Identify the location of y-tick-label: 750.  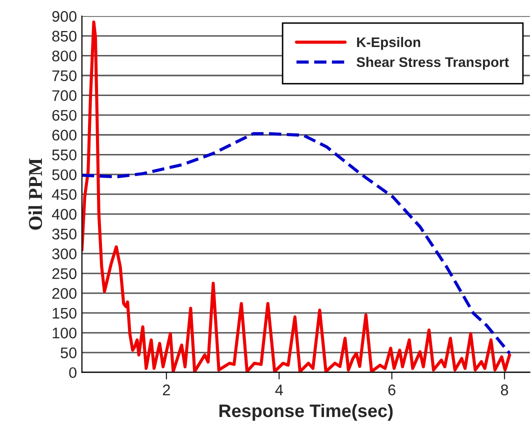
(64, 76).